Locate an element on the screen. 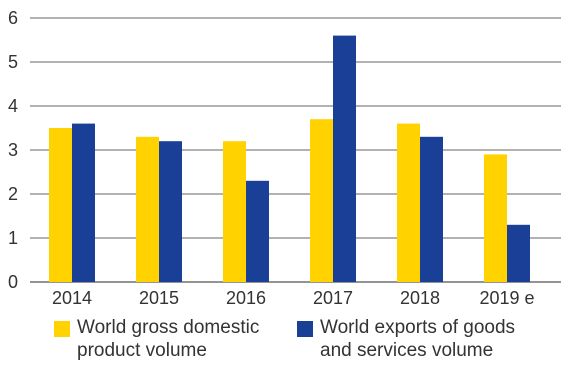  bar-gdp-2016 is located at coordinates (234, 211).